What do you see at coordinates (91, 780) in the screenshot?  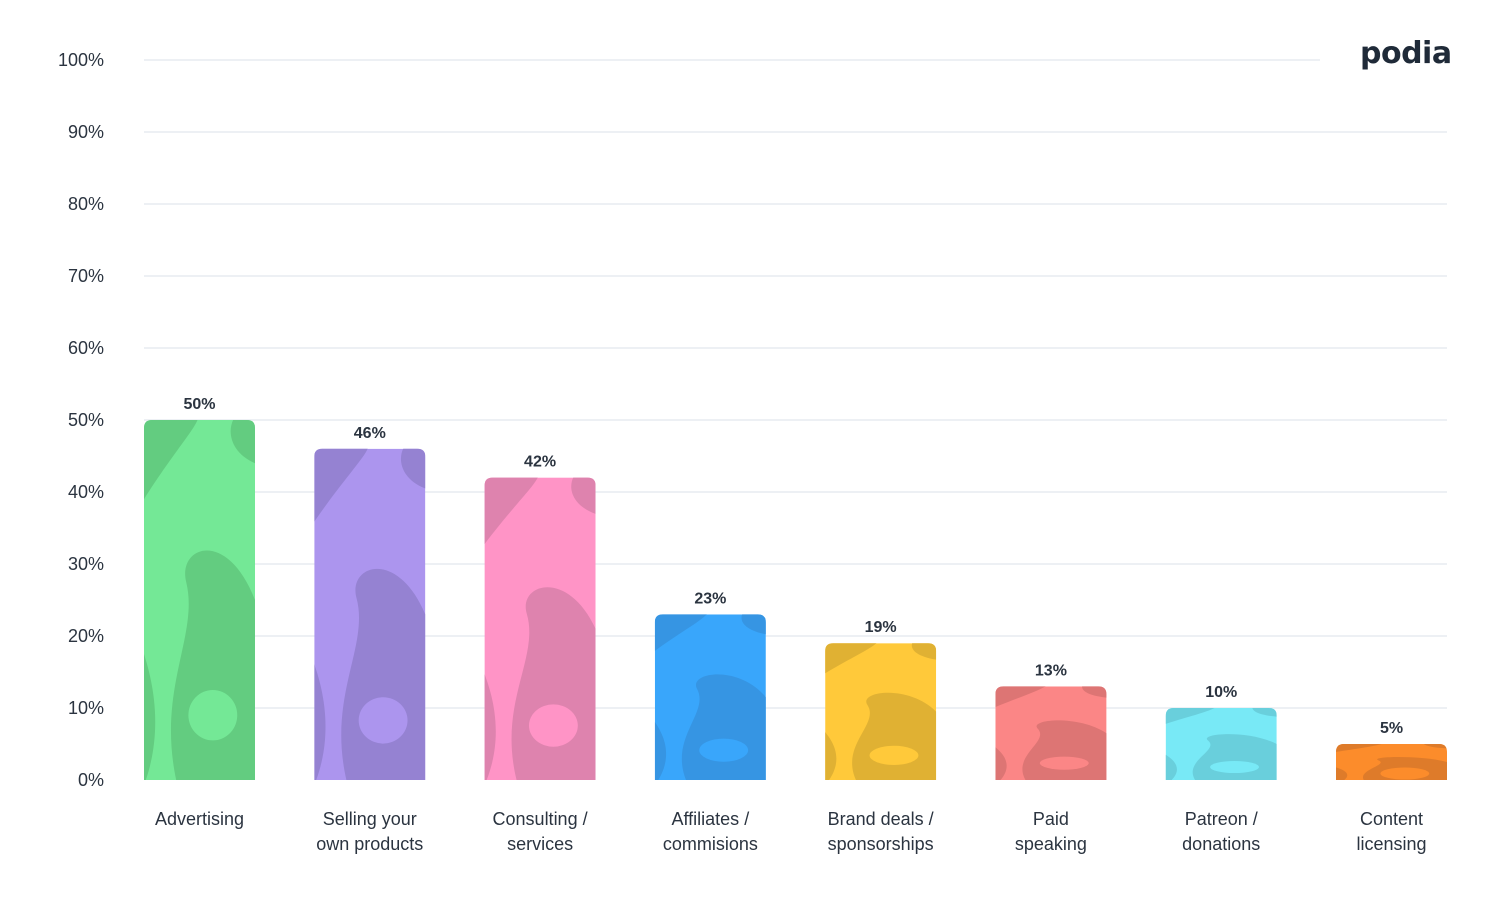 I see `y-tick-label: 0%` at bounding box center [91, 780].